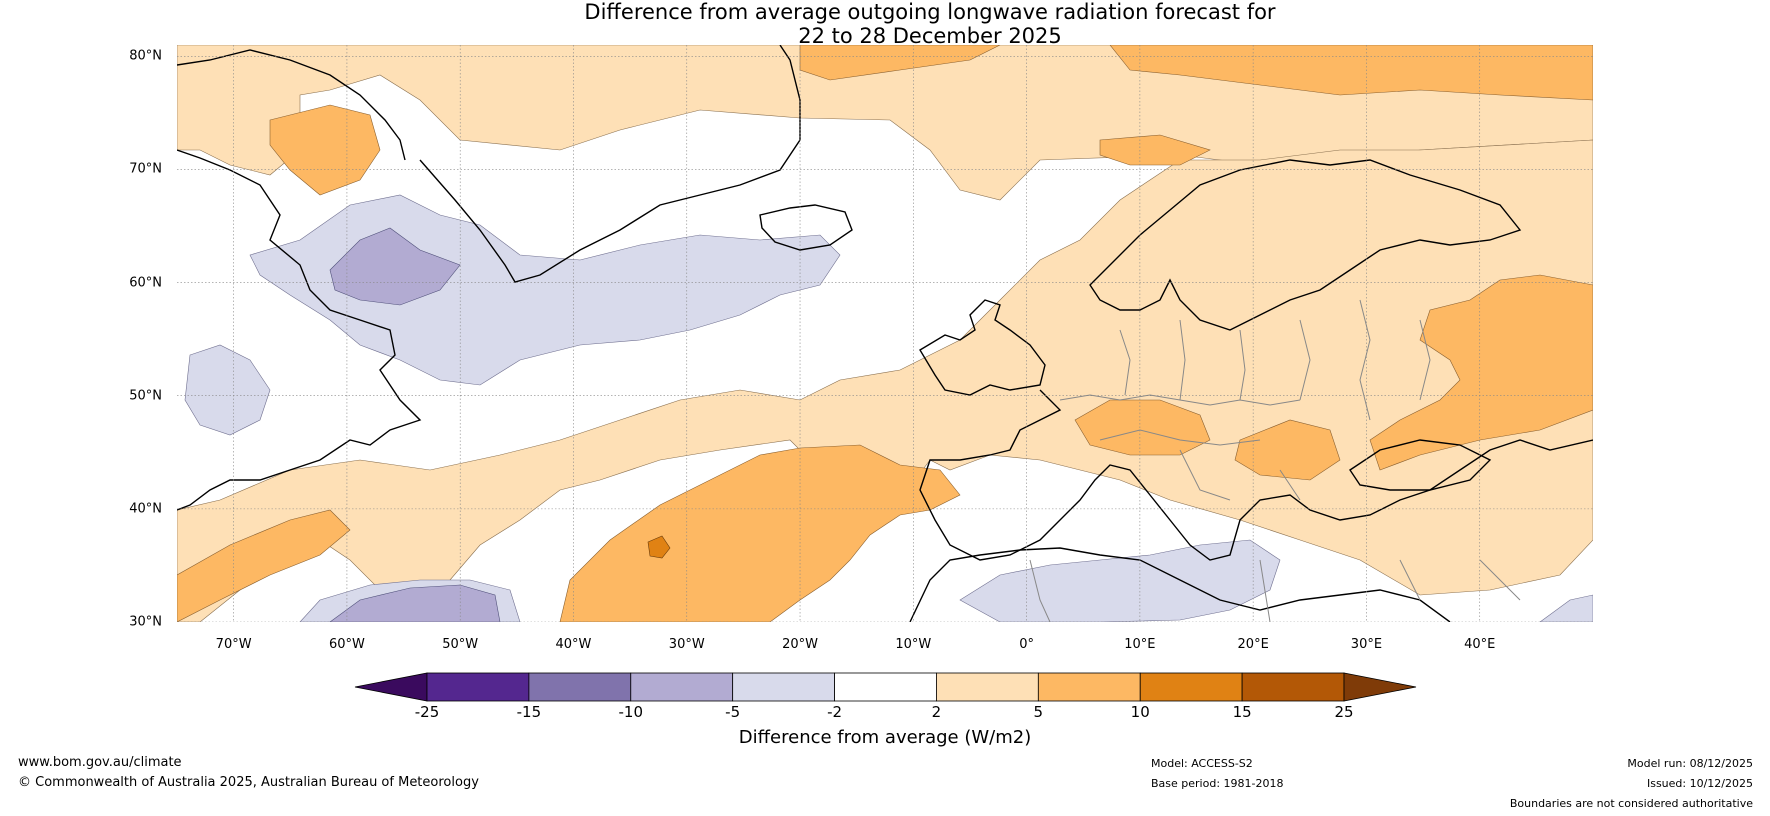  What do you see at coordinates (936, 712) in the screenshot?
I see `colorbar-tick-2: 2` at bounding box center [936, 712].